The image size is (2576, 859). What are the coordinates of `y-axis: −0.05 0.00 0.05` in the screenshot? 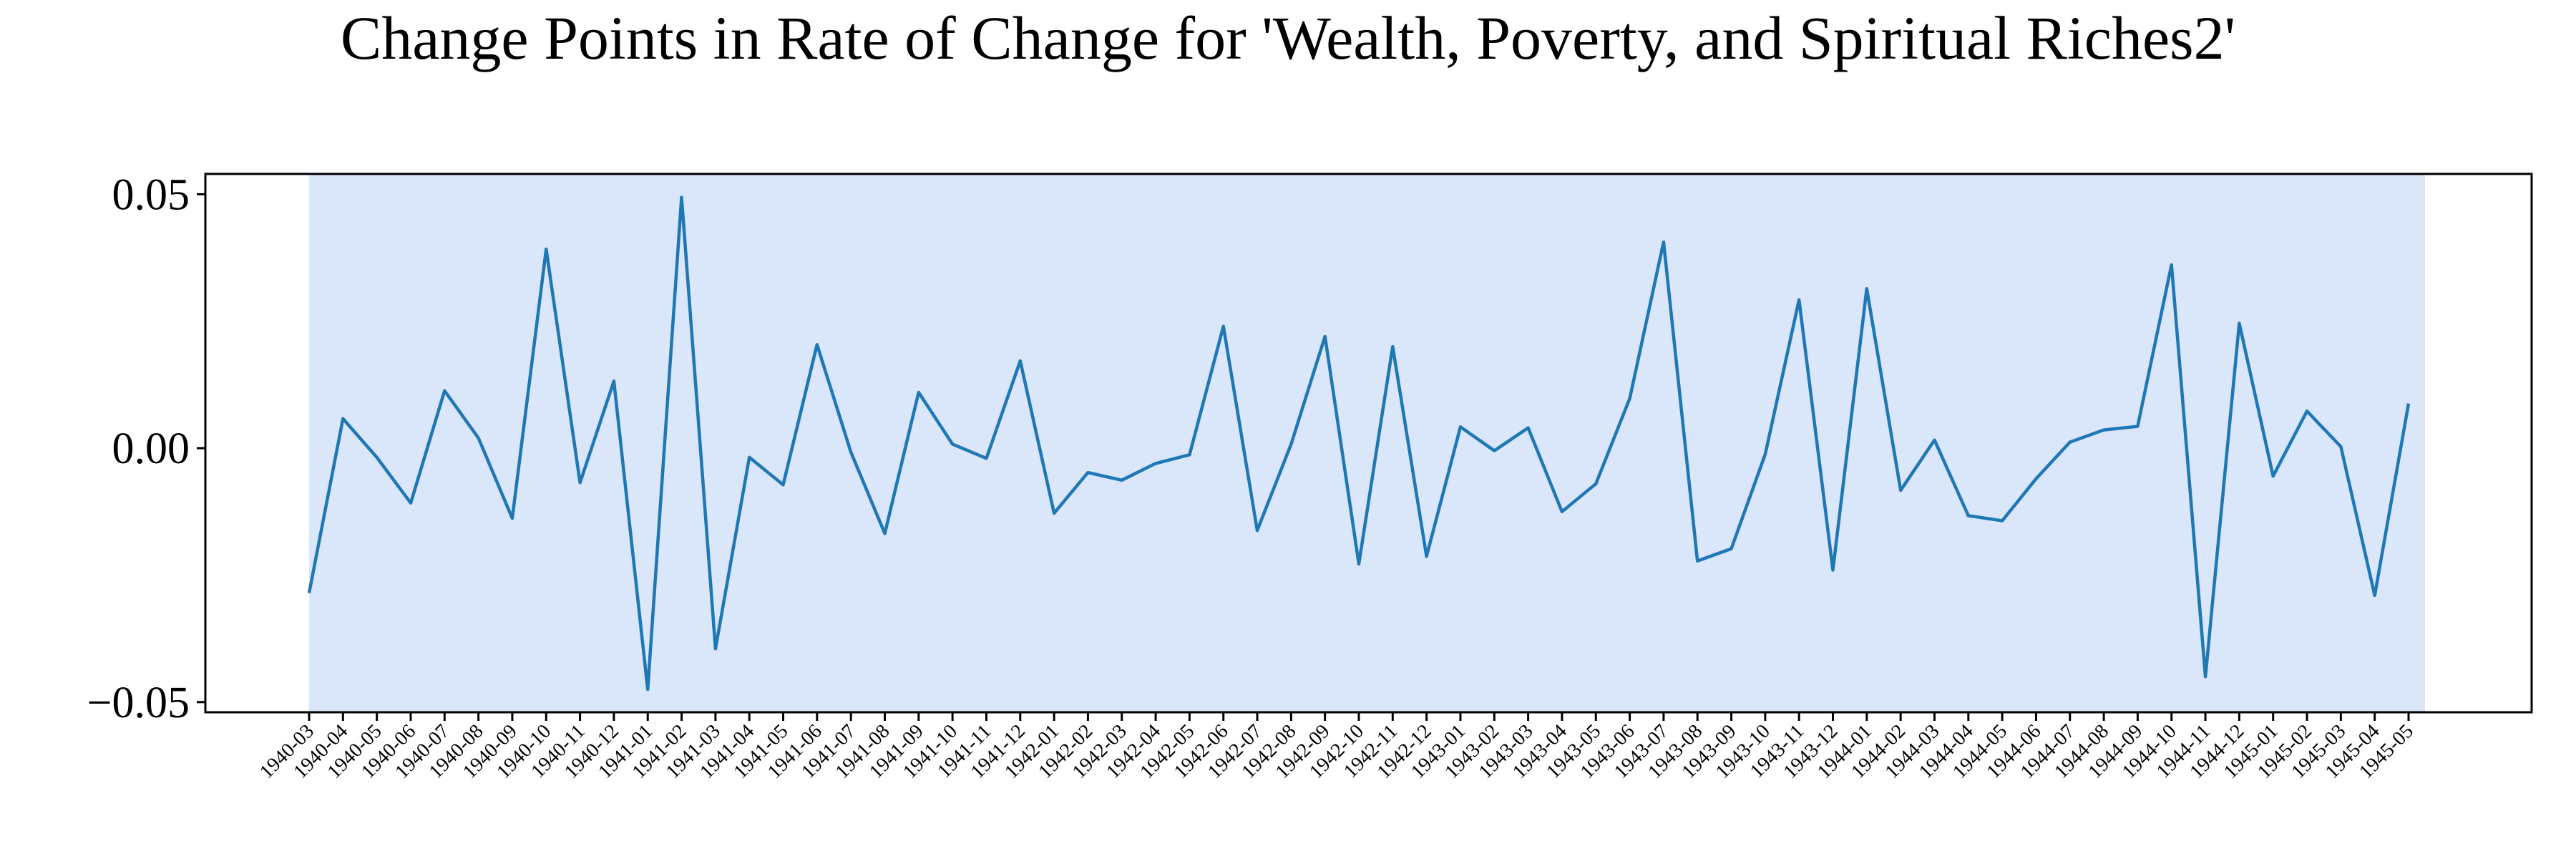 It's located at (146, 448).